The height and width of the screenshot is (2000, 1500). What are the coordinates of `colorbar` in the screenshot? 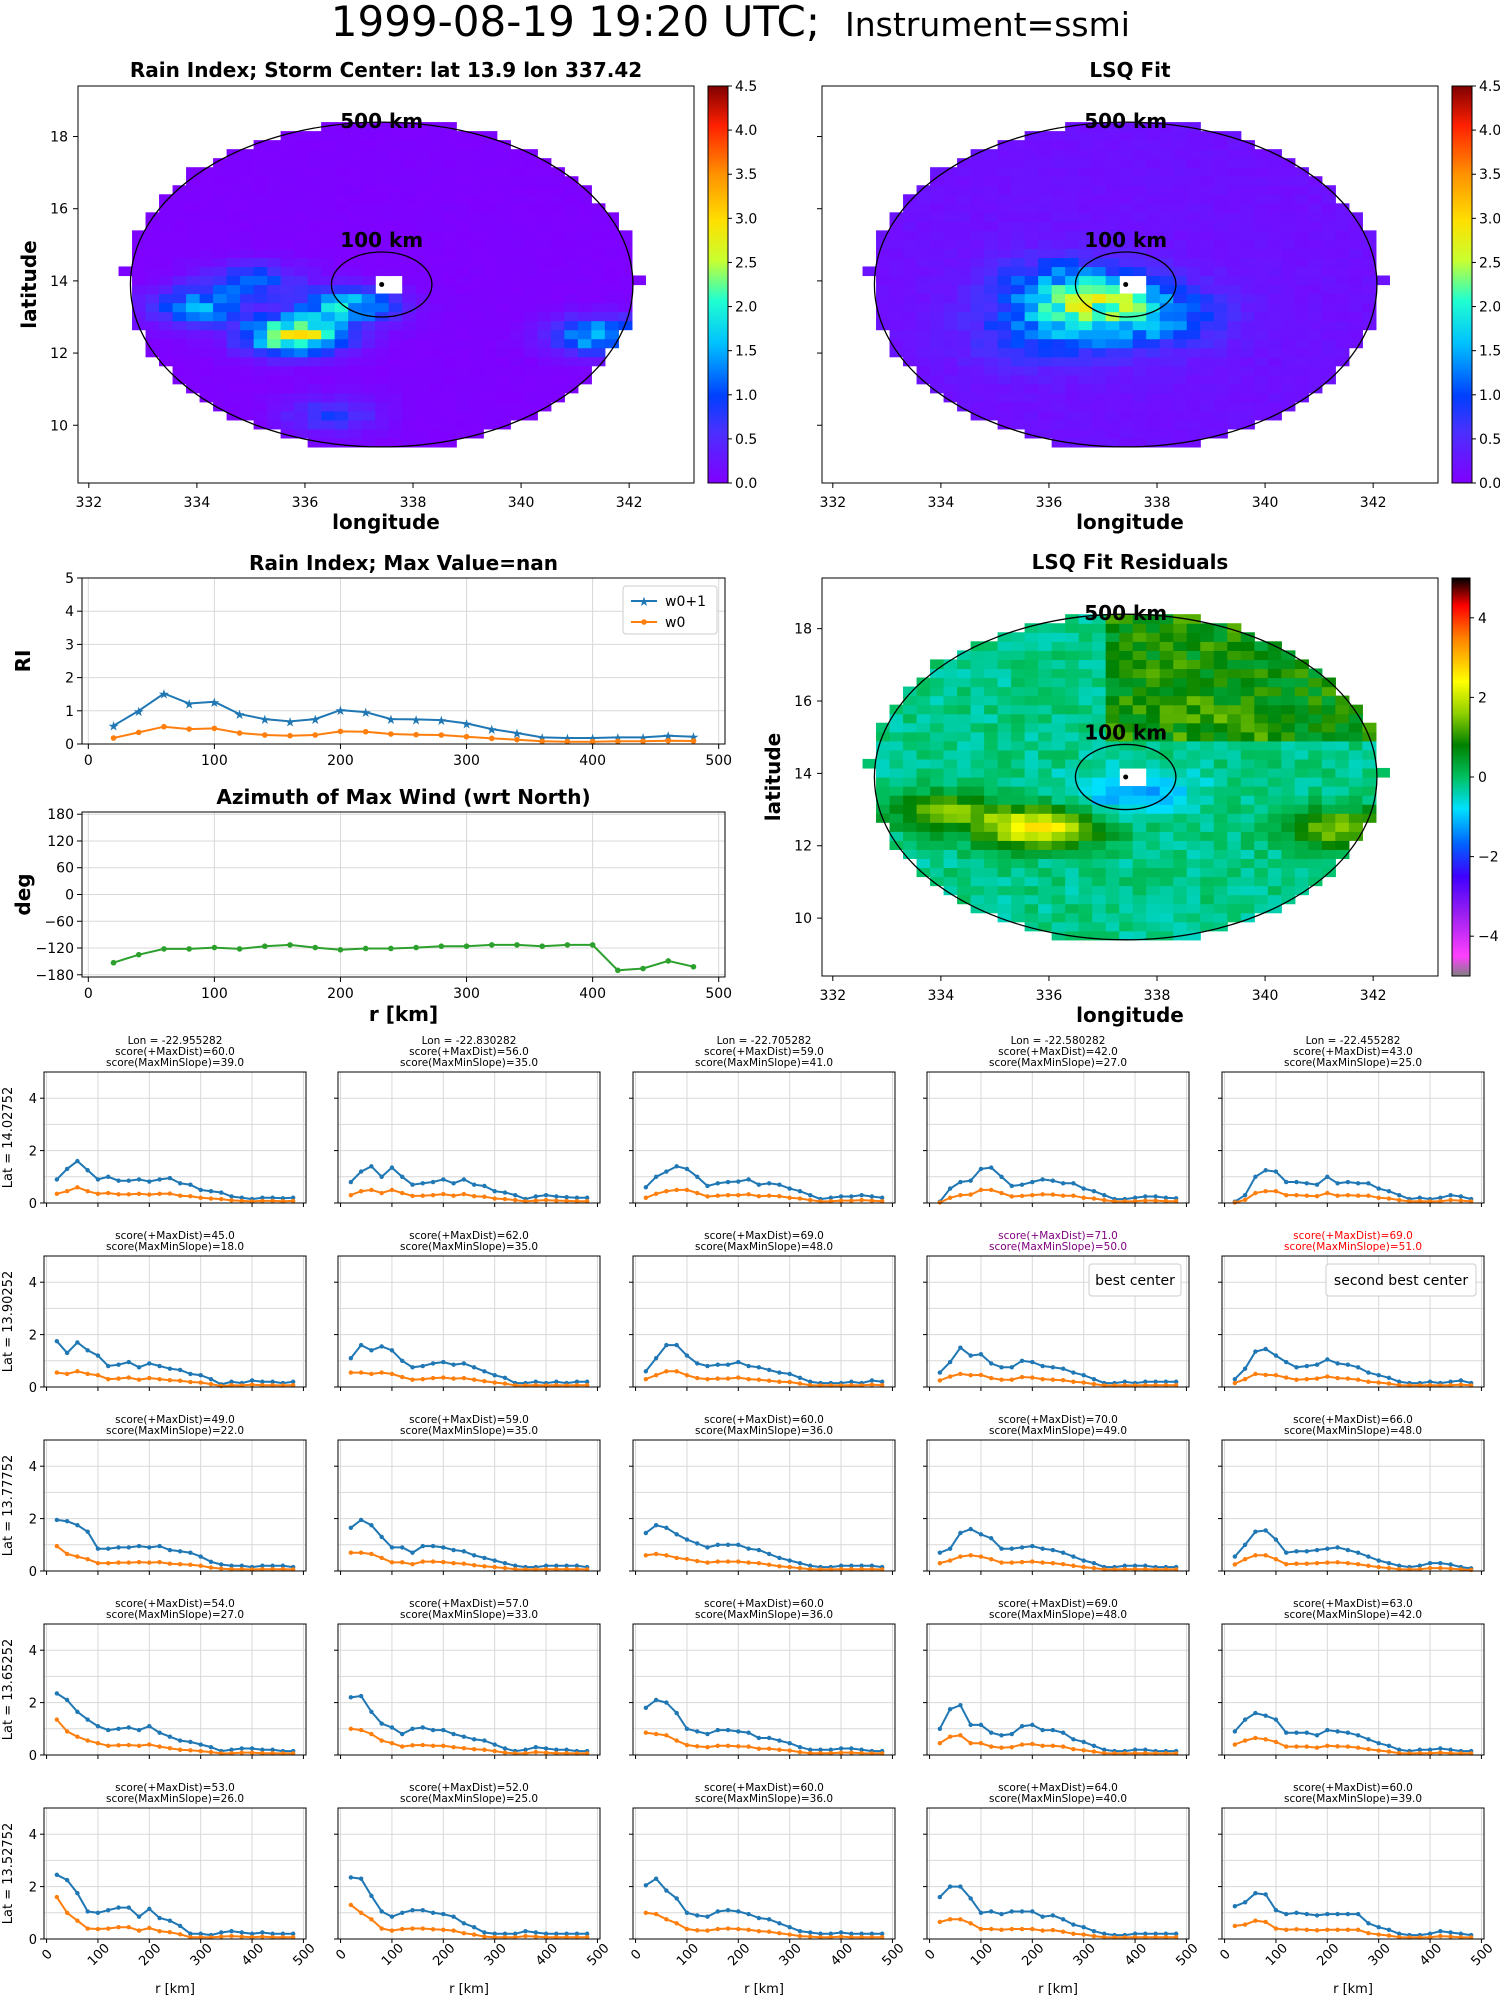 It's located at (1462, 284).